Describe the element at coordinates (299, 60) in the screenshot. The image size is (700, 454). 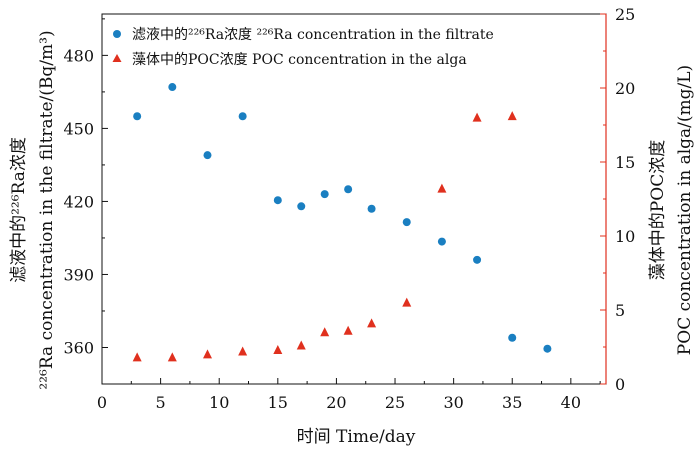
I see `legend-label-poc: 藻体中的POC浓度 POC concentration in the alga` at that location.